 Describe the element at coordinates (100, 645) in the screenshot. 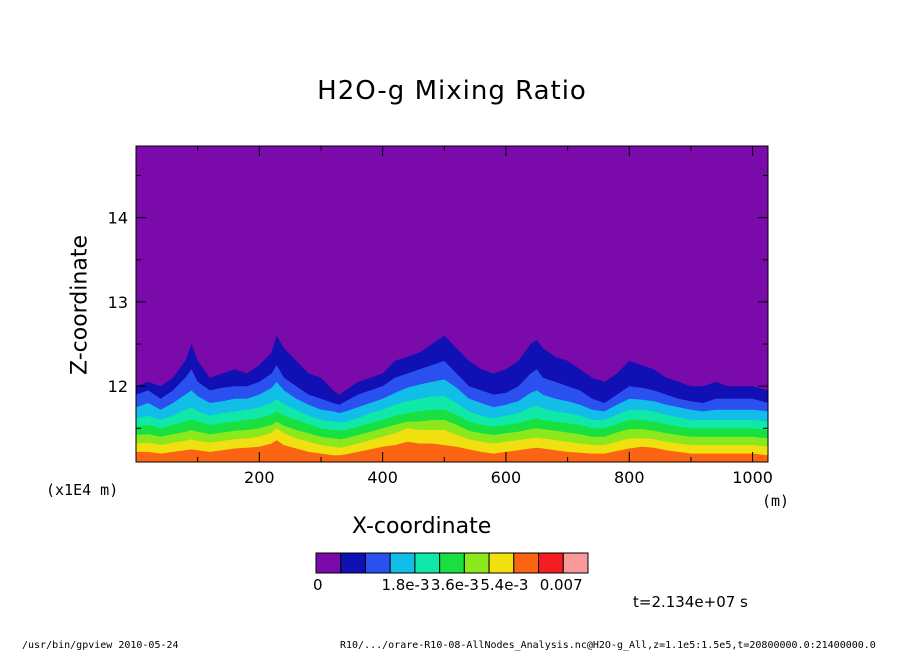

I see `footer-left: /usr/bin/gpview 2010-05-24` at that location.